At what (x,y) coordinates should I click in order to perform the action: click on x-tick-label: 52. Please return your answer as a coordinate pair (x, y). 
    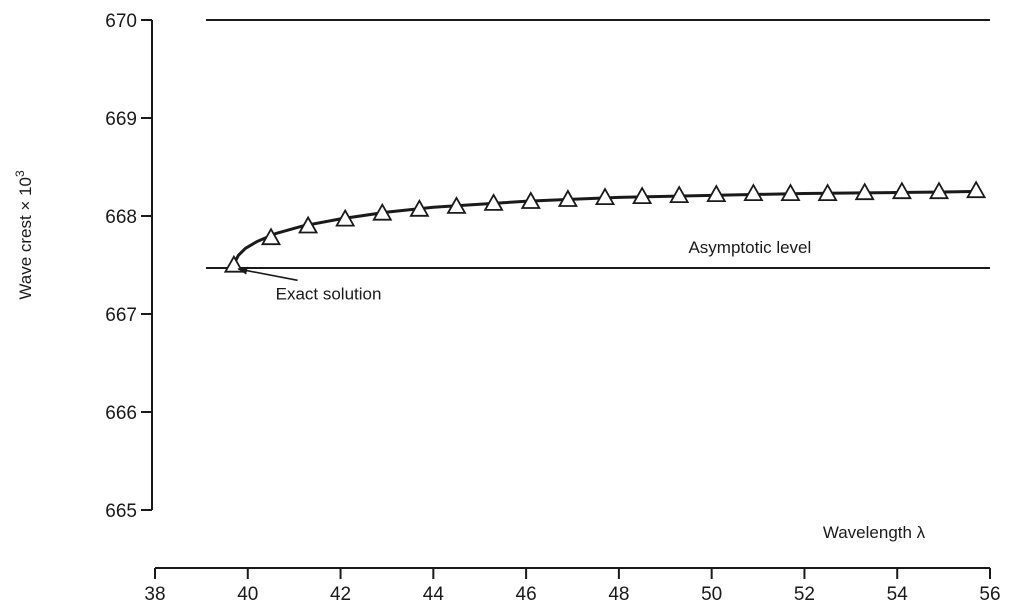
    Looking at the image, I should click on (804, 594).